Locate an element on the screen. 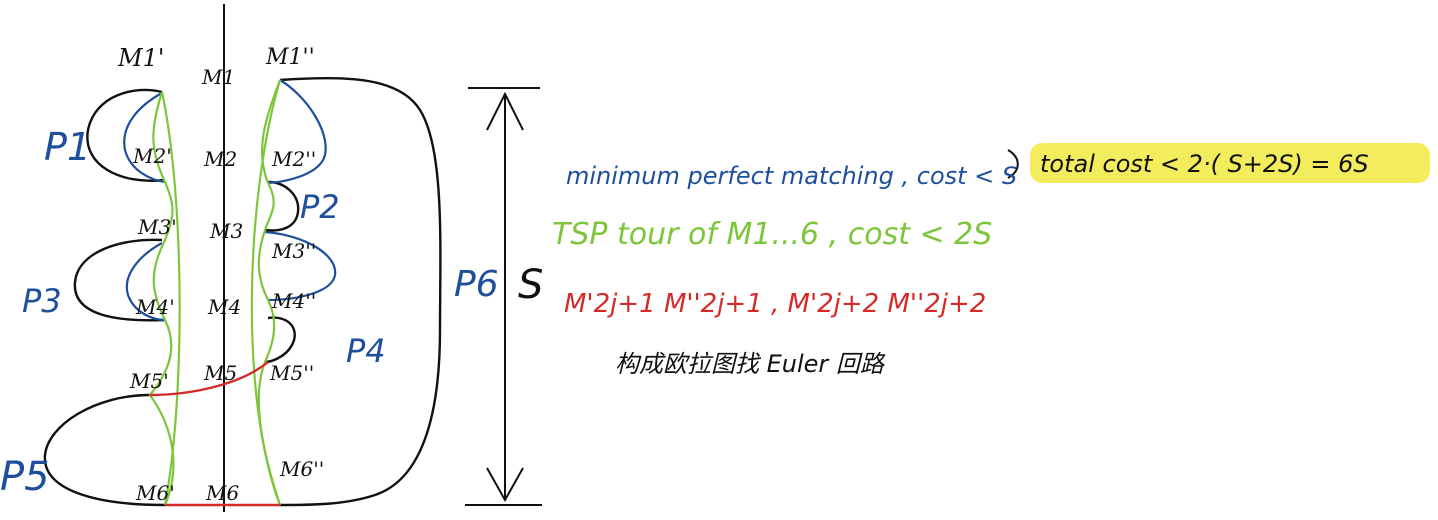 The width and height of the screenshot is (1438, 520). tsp-right-short is located at coordinates (269, 292).